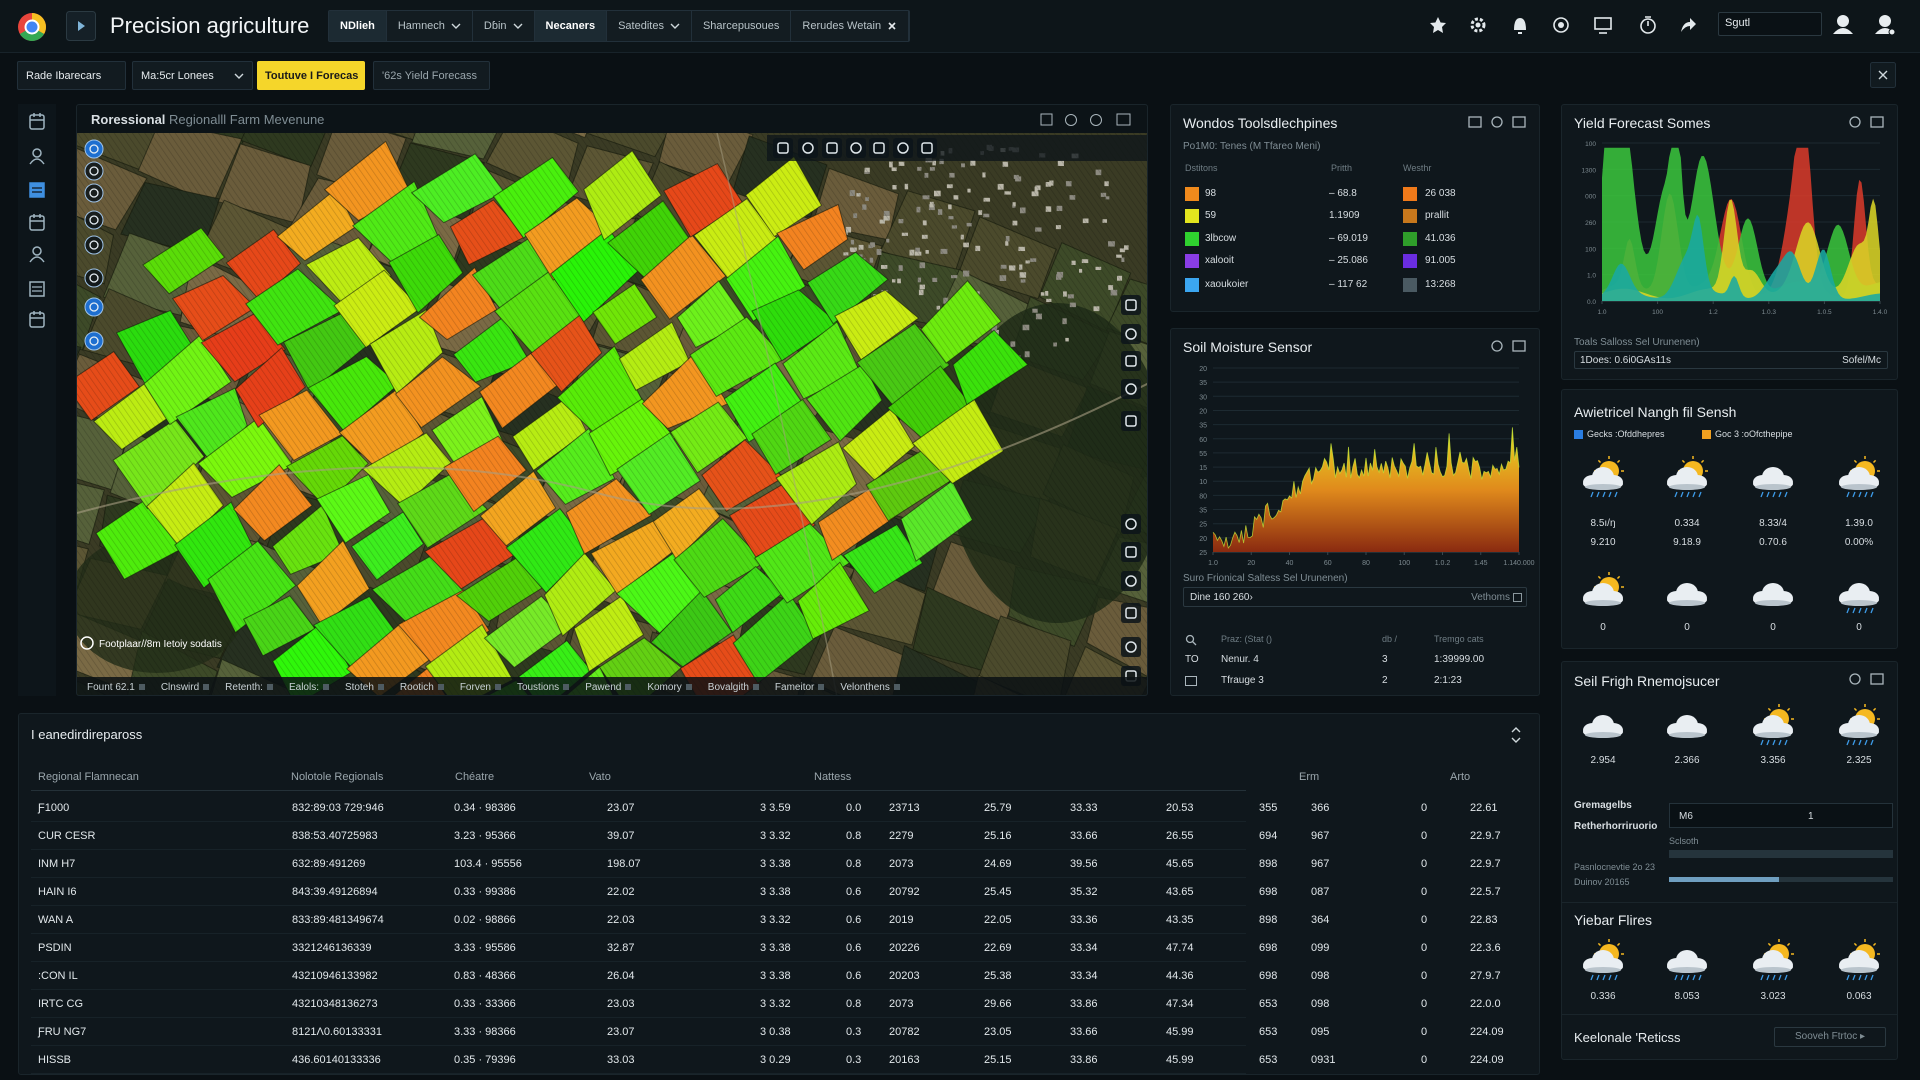 The height and width of the screenshot is (1080, 1920). Describe the element at coordinates (61, 1004) in the screenshot. I see `table-cell: IRTC CG` at that location.